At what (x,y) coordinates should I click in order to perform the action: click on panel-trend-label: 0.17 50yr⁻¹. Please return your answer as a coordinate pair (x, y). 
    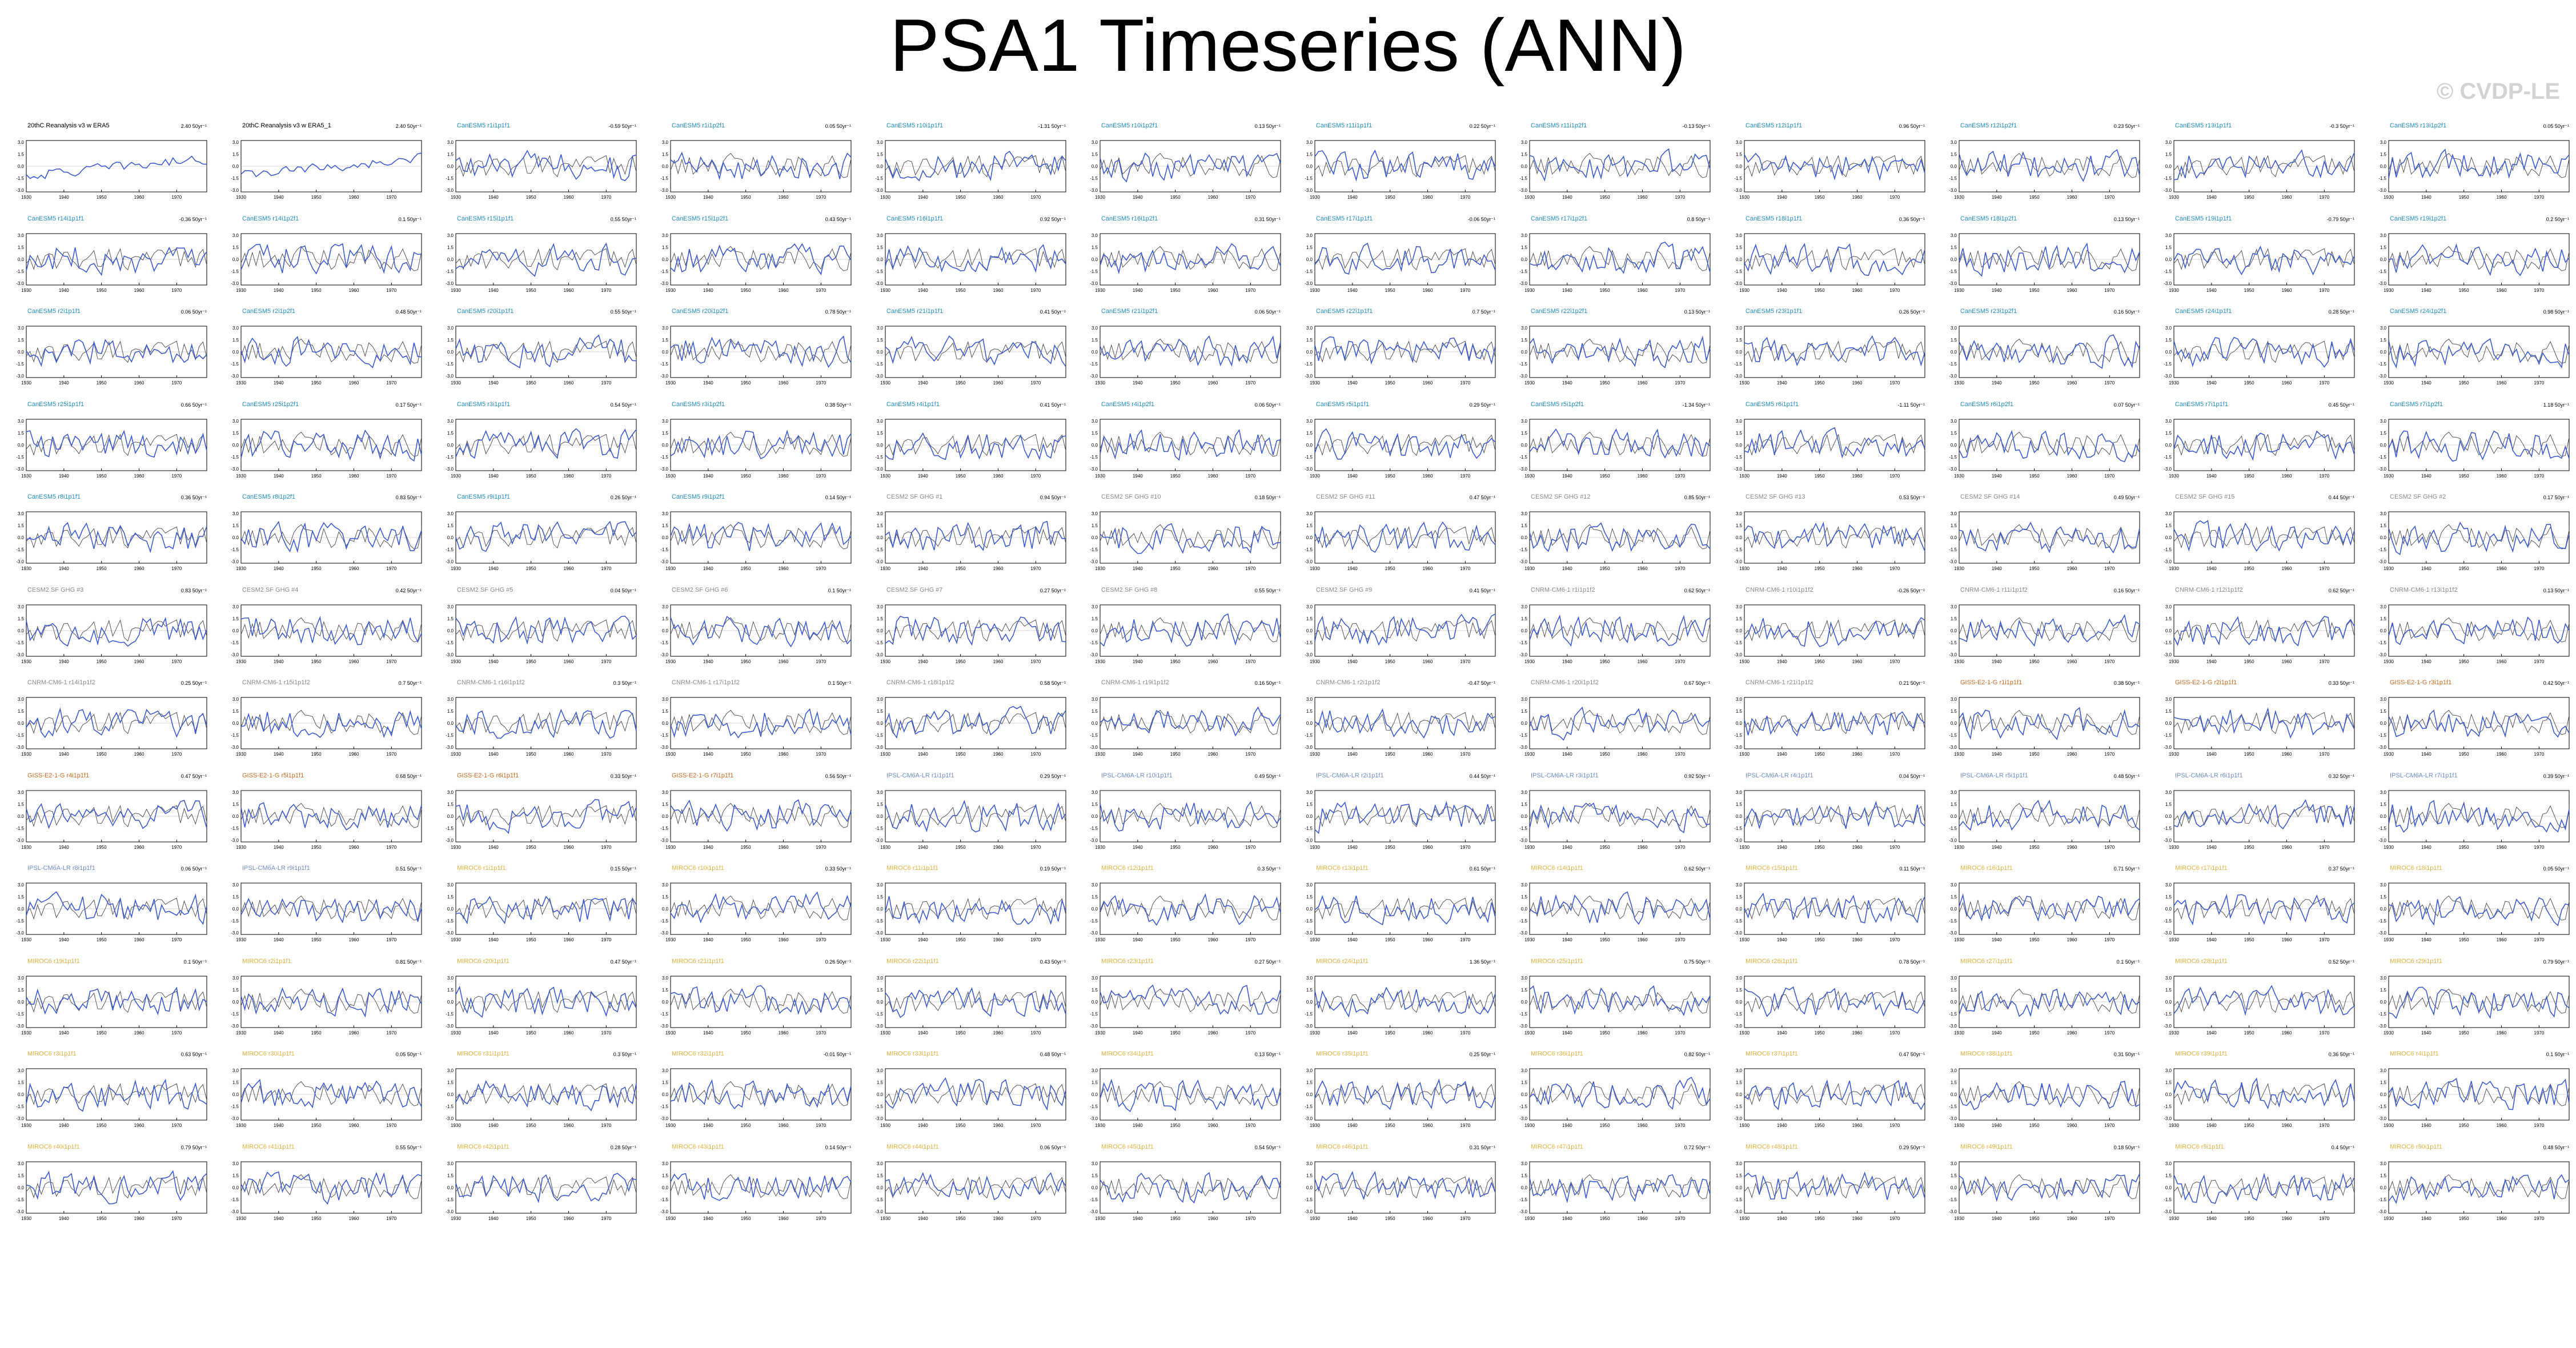
    Looking at the image, I should click on (2556, 497).